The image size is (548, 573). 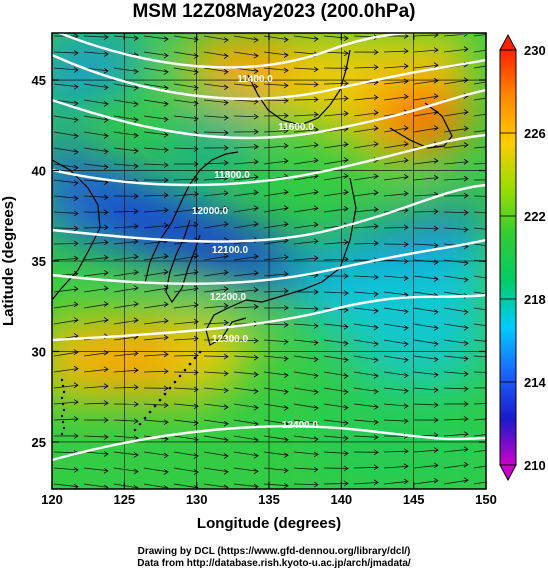 I want to click on colorbar-tick-label: 214, so click(x=535, y=382).